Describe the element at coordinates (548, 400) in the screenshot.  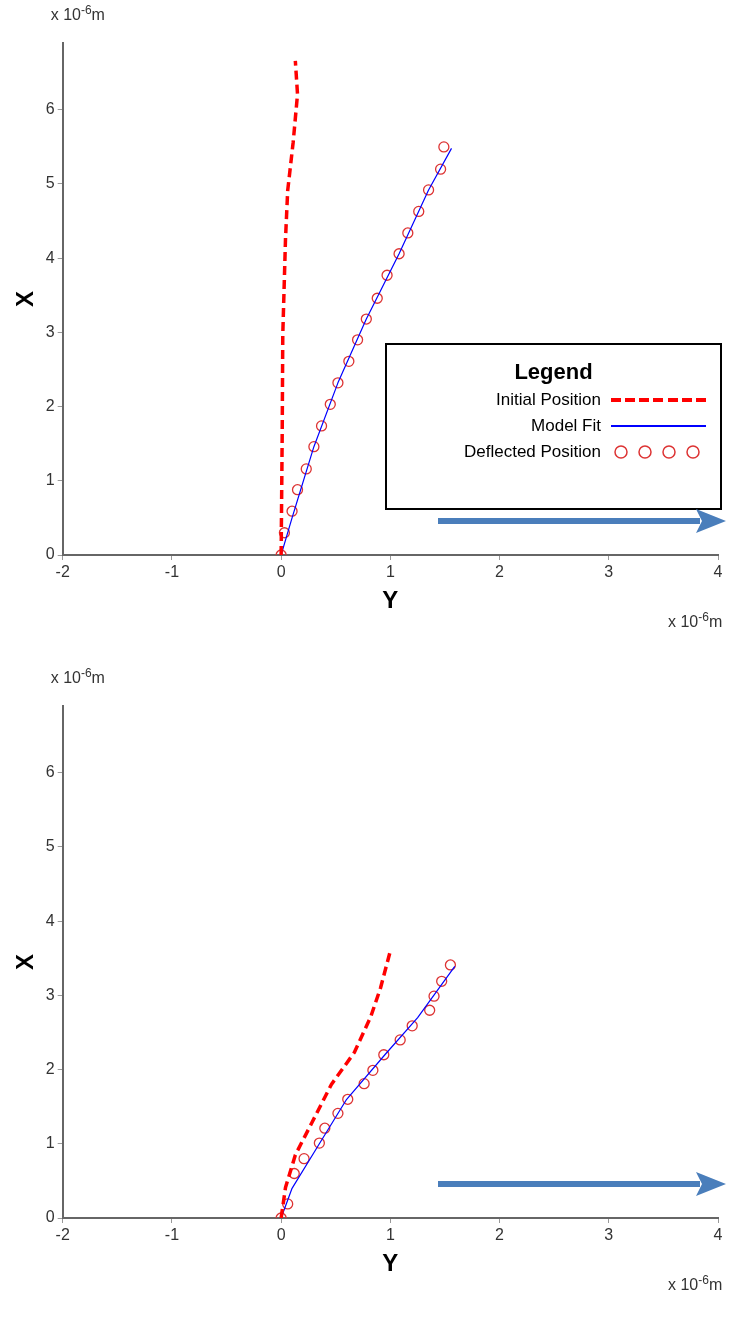
I see `legend-label: Initial Position` at that location.